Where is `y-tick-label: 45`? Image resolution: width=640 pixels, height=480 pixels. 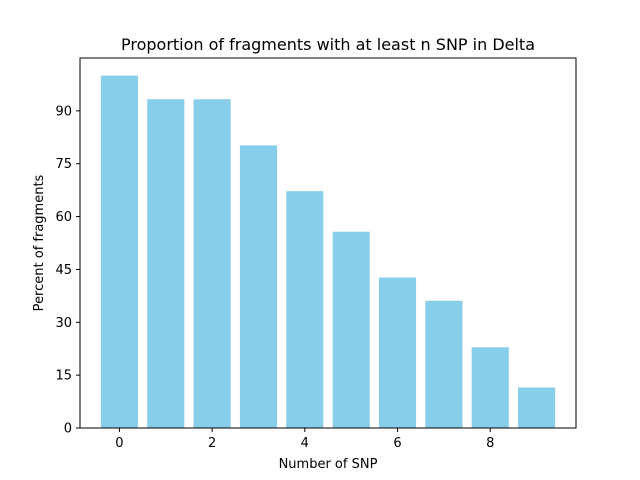 y-tick-label: 45 is located at coordinates (63, 270).